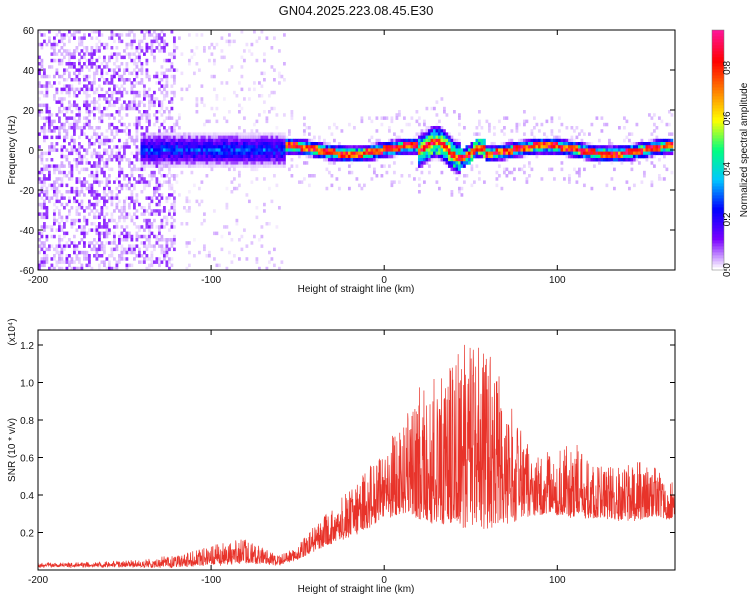  What do you see at coordinates (727, 68) in the screenshot?
I see `colorbar-tick-label: 0.8` at bounding box center [727, 68].